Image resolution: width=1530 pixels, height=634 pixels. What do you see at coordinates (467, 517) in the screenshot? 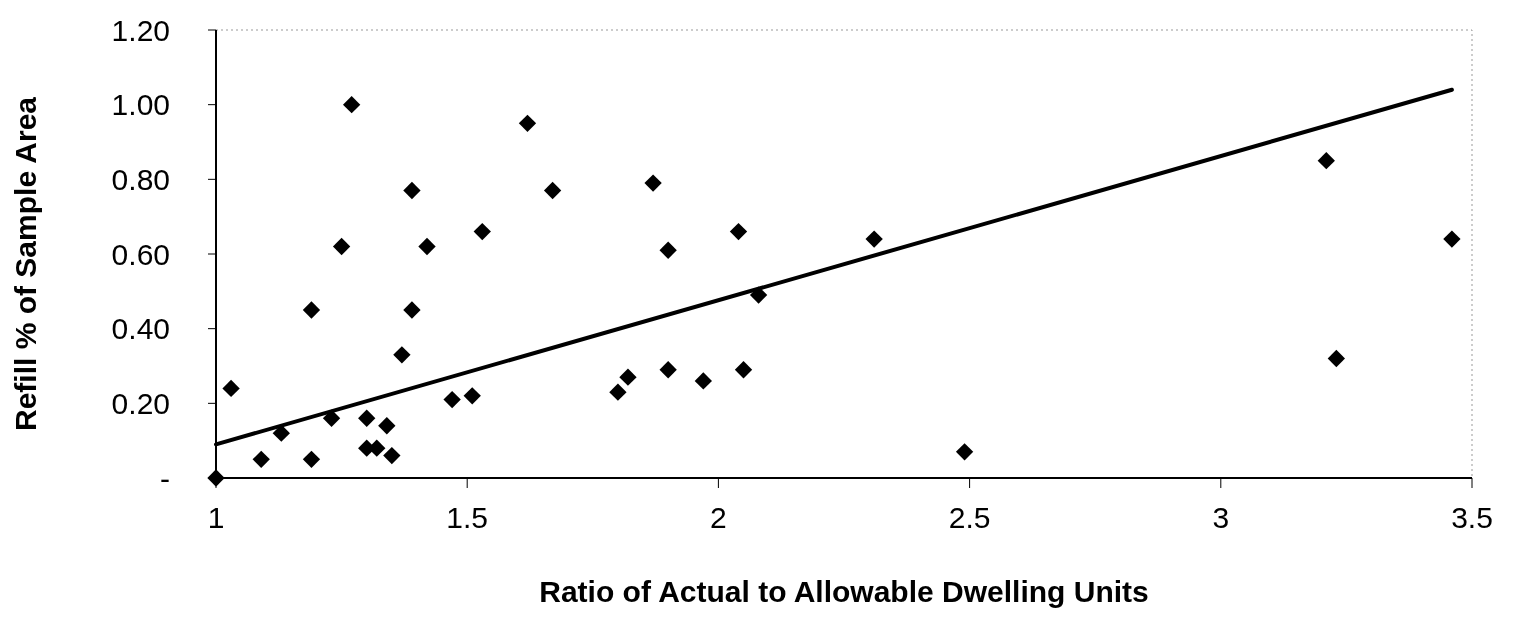
I see `x-tick-label: 1.5` at bounding box center [467, 517].